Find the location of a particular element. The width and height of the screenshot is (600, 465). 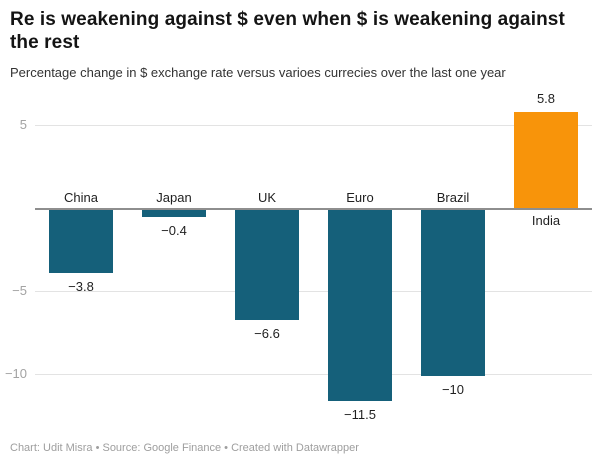

category-label-brazil: Brazil is located at coordinates (453, 197).